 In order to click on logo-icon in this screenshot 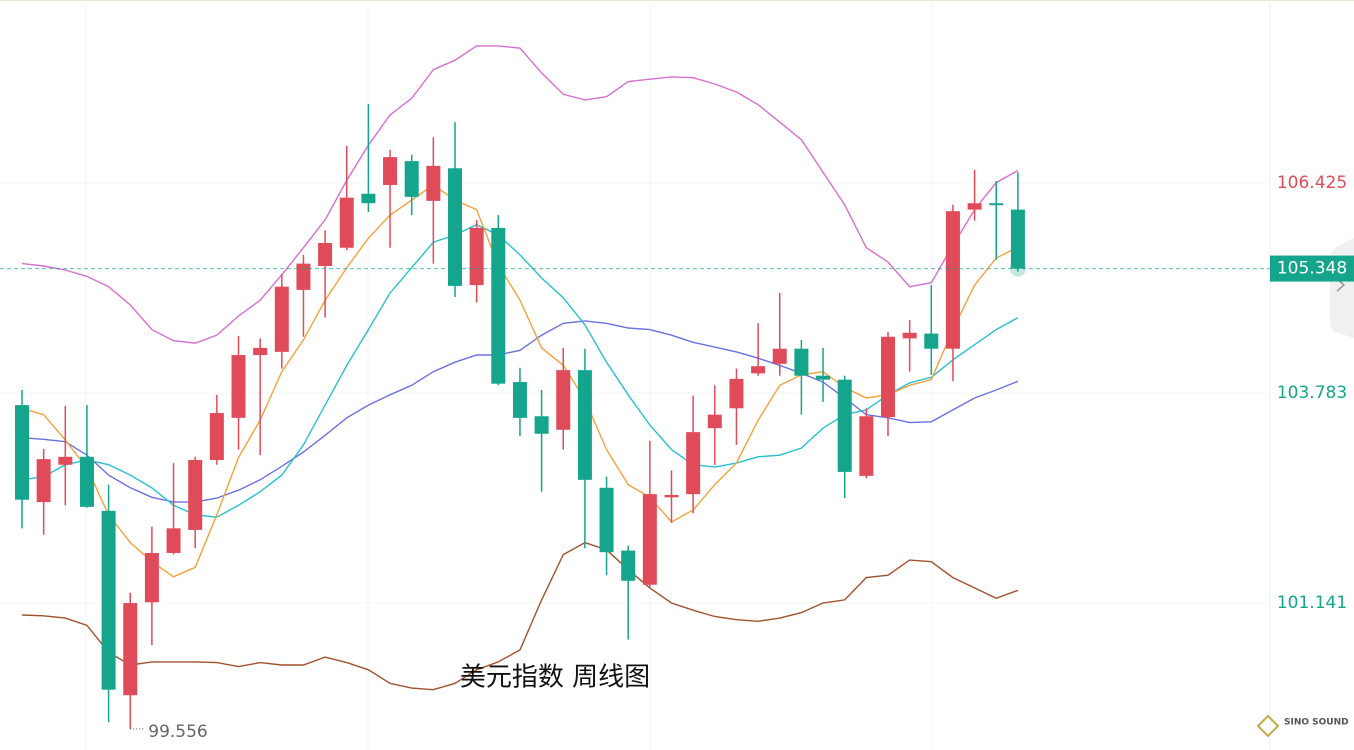, I will do `click(1268, 726)`.